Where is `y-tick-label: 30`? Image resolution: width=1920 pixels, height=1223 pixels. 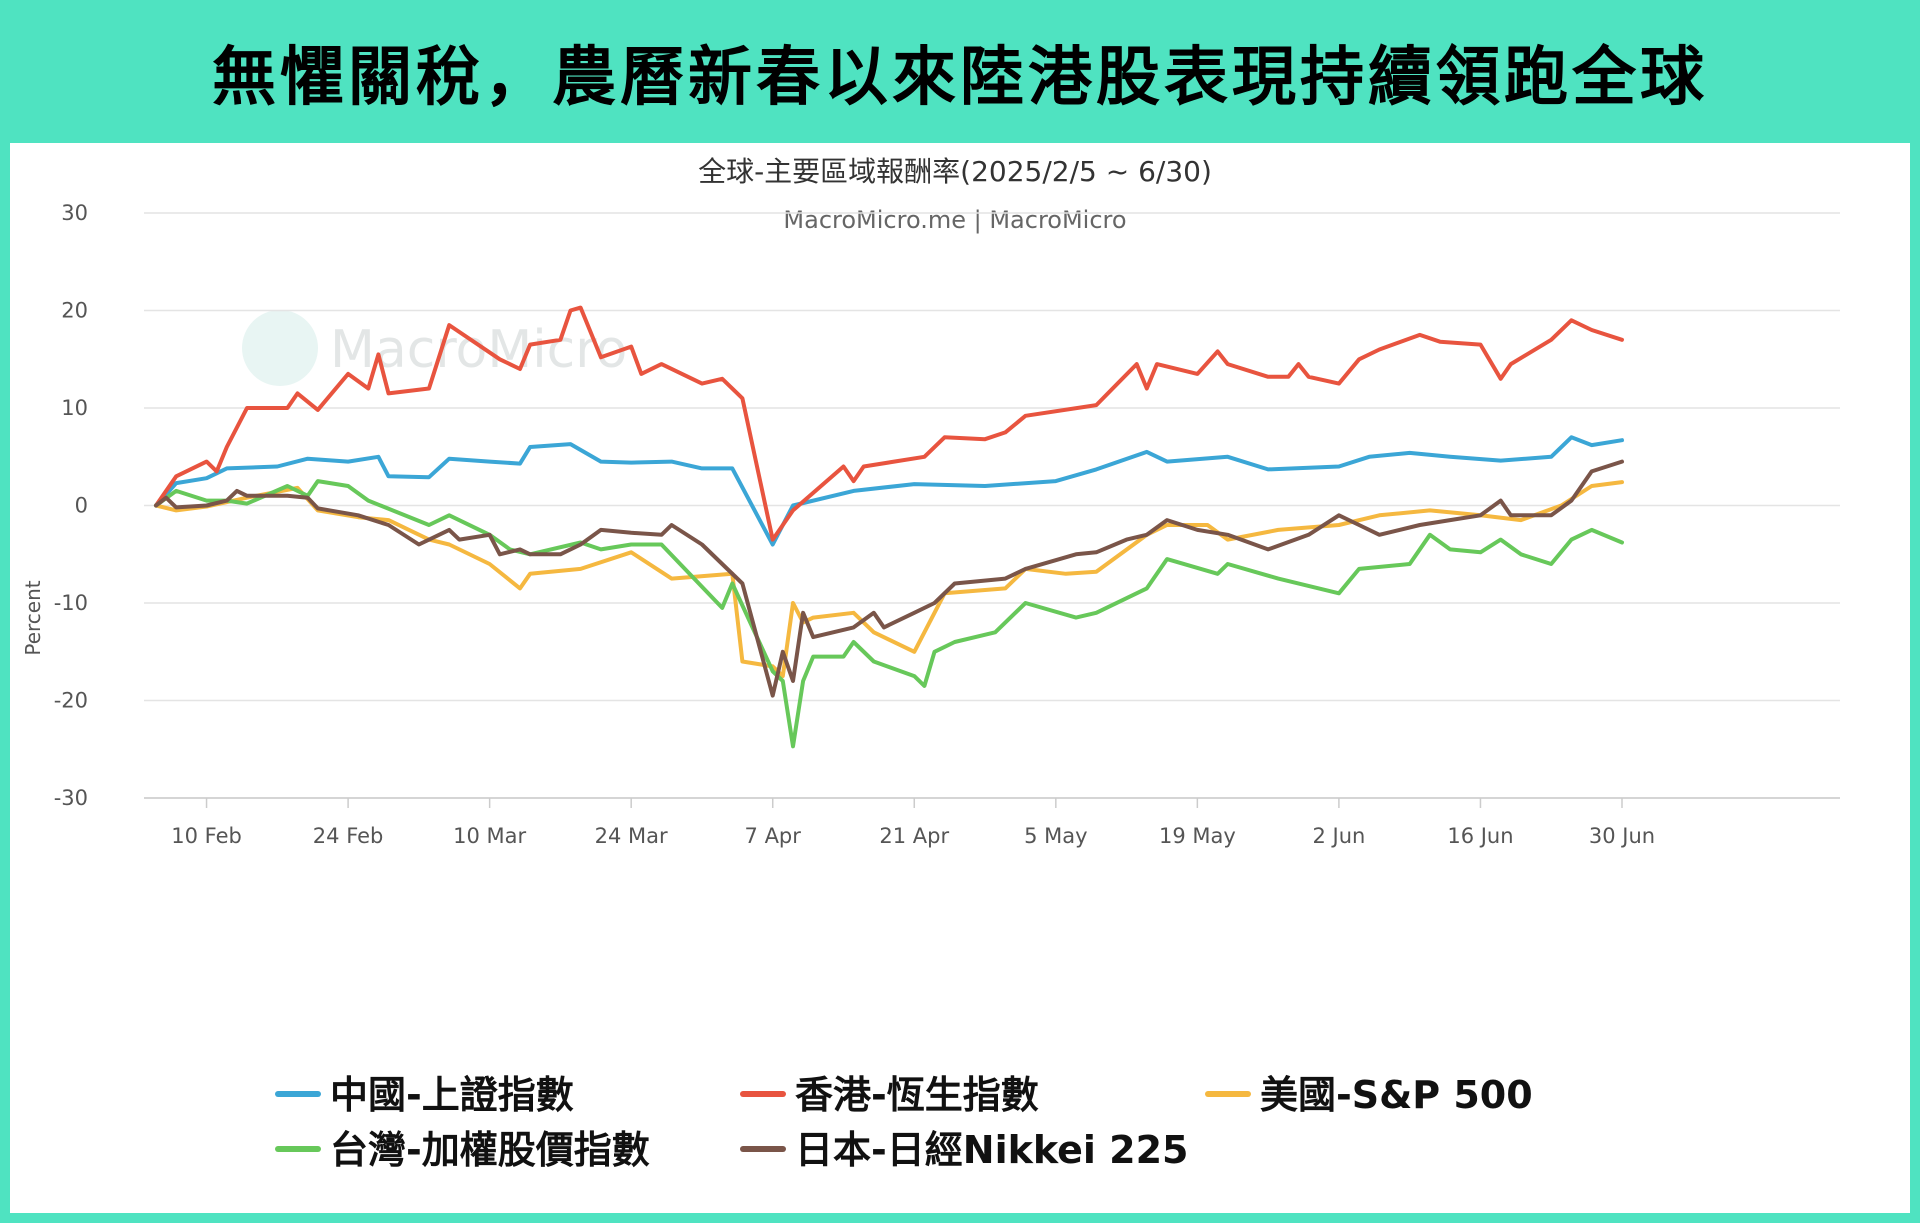
y-tick-label: 30 is located at coordinates (74, 213).